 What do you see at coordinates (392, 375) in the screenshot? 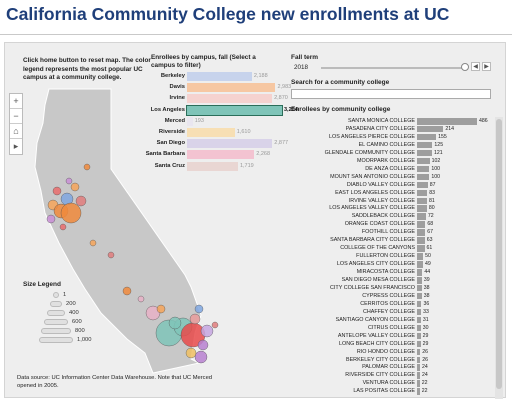
I see `cc-bar-row: RIVERSIDE CITY COLLEGE 24` at bounding box center [392, 375].